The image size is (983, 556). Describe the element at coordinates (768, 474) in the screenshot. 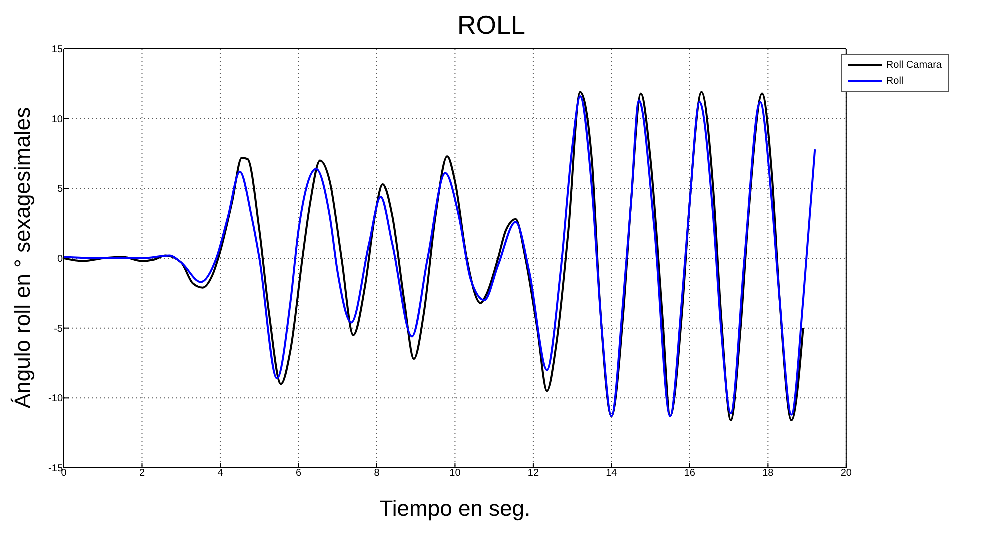

I see `x-tick-label: 18` at that location.